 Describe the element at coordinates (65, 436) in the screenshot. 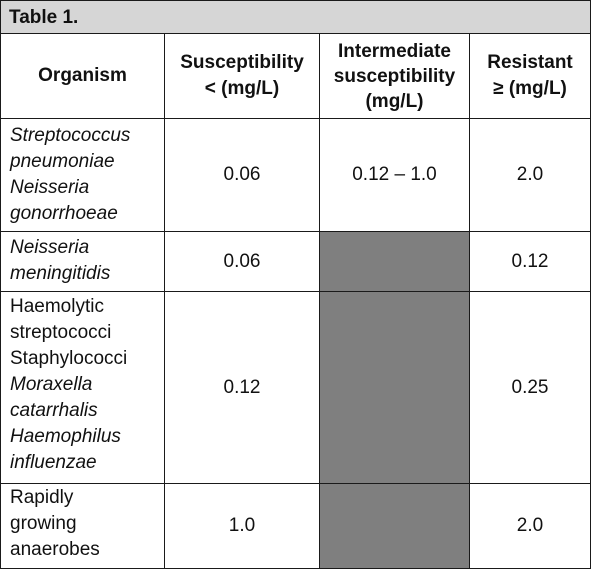

I see `organism-line: Haemophilus` at that location.